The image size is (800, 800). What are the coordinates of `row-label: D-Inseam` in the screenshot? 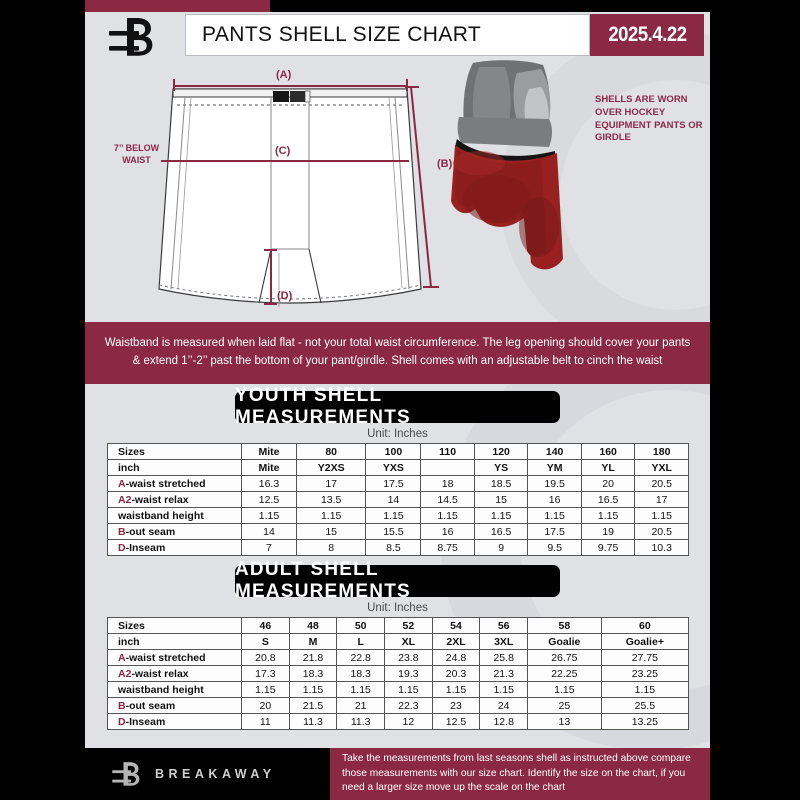 It's located at (174, 547).